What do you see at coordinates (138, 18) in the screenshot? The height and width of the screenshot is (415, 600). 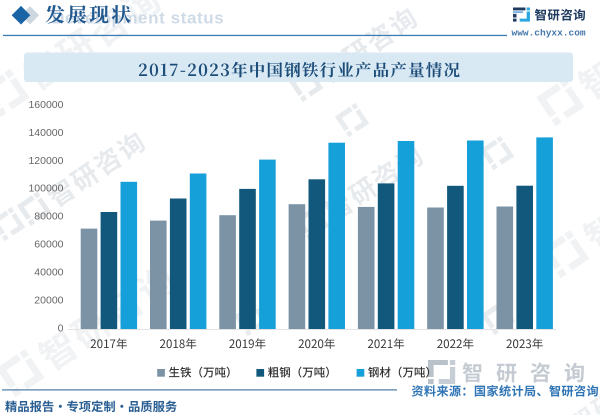 I see `svg-text: Development status` at bounding box center [138, 18].